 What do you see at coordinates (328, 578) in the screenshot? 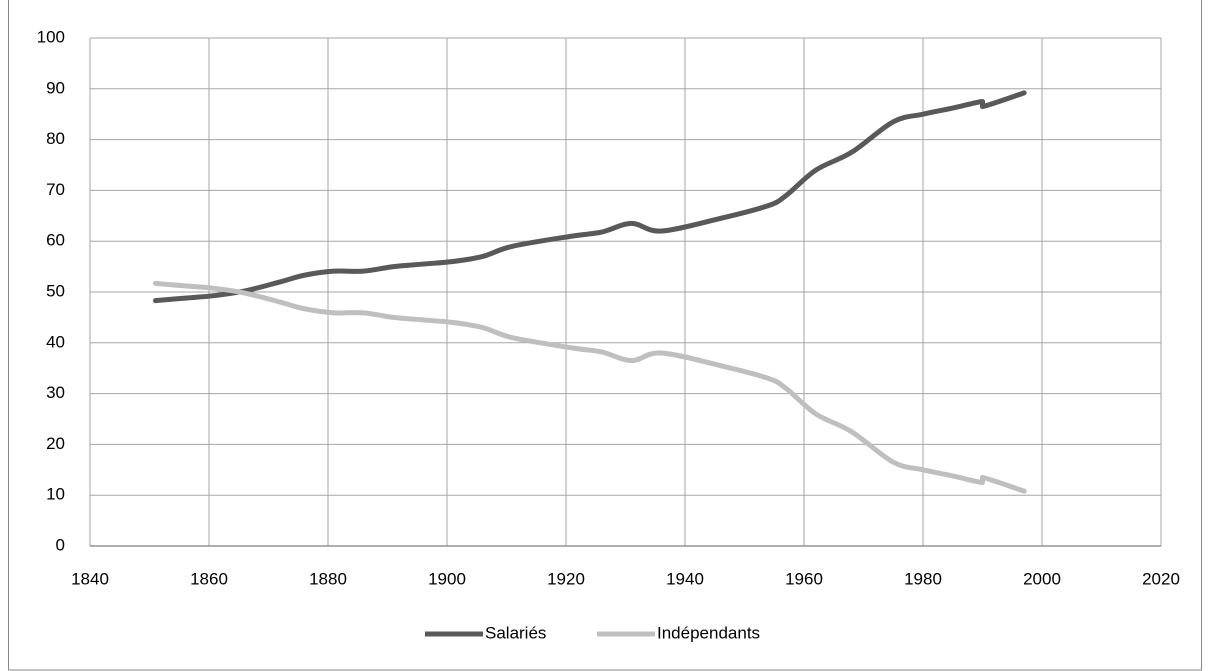
I see `x-tick-label: 1880` at bounding box center [328, 578].